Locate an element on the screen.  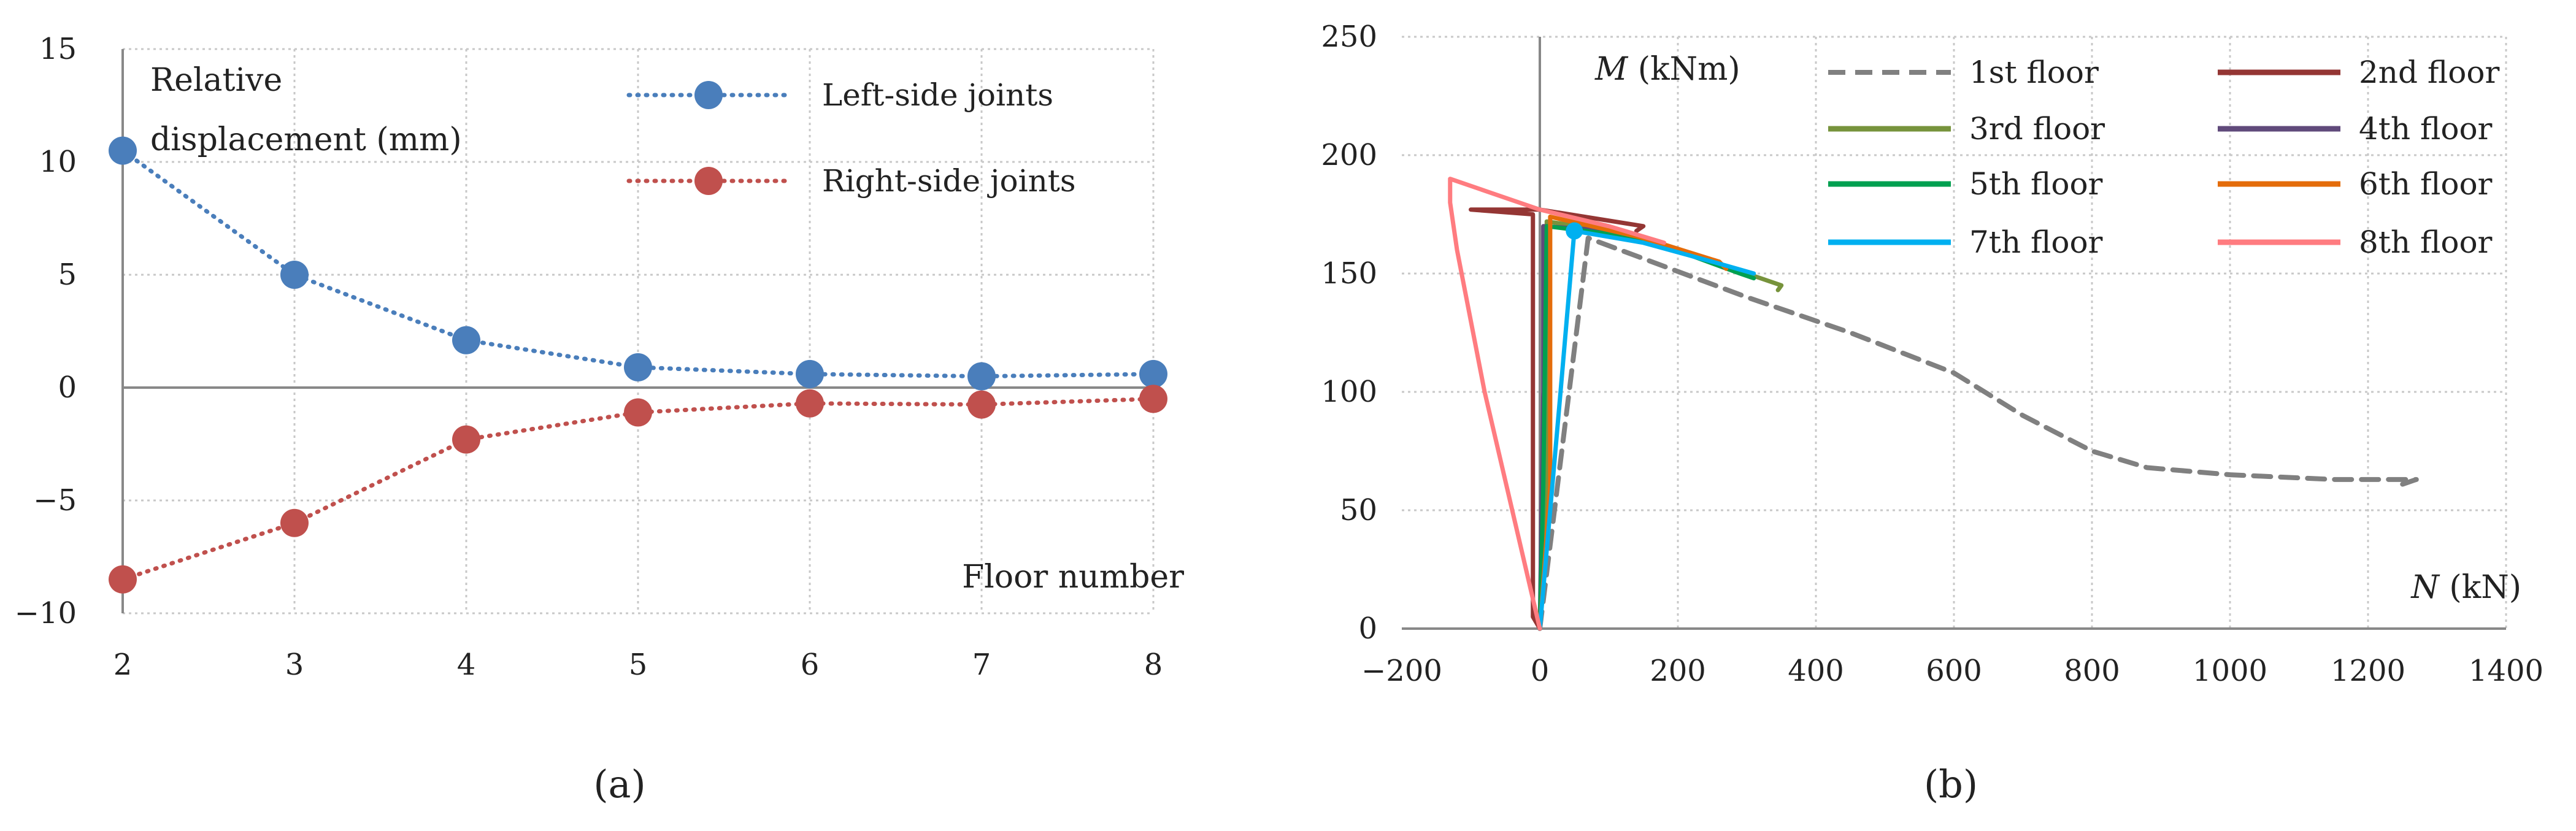
panel-a-y-tick-label: 5 is located at coordinates (67, 275).